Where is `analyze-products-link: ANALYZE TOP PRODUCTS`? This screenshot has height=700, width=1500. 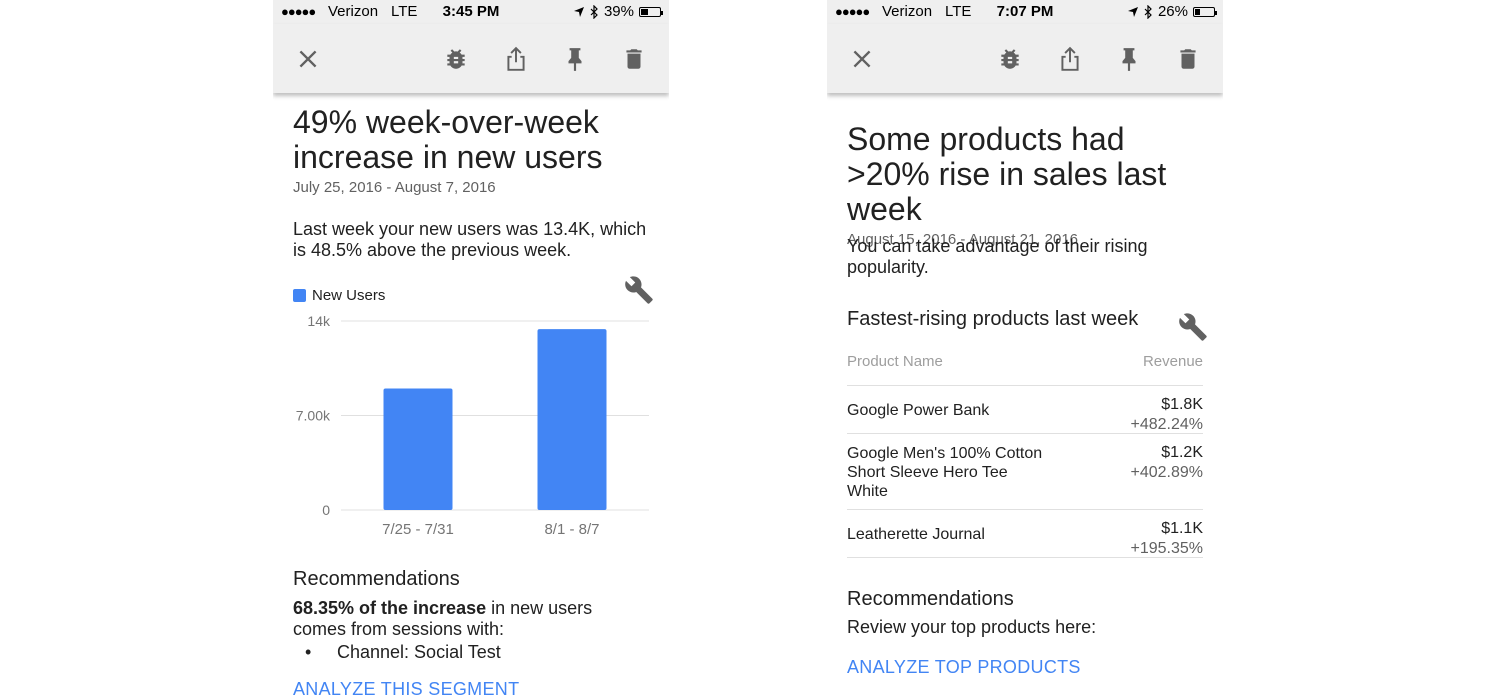 analyze-products-link: ANALYZE TOP PRODUCTS is located at coordinates (964, 667).